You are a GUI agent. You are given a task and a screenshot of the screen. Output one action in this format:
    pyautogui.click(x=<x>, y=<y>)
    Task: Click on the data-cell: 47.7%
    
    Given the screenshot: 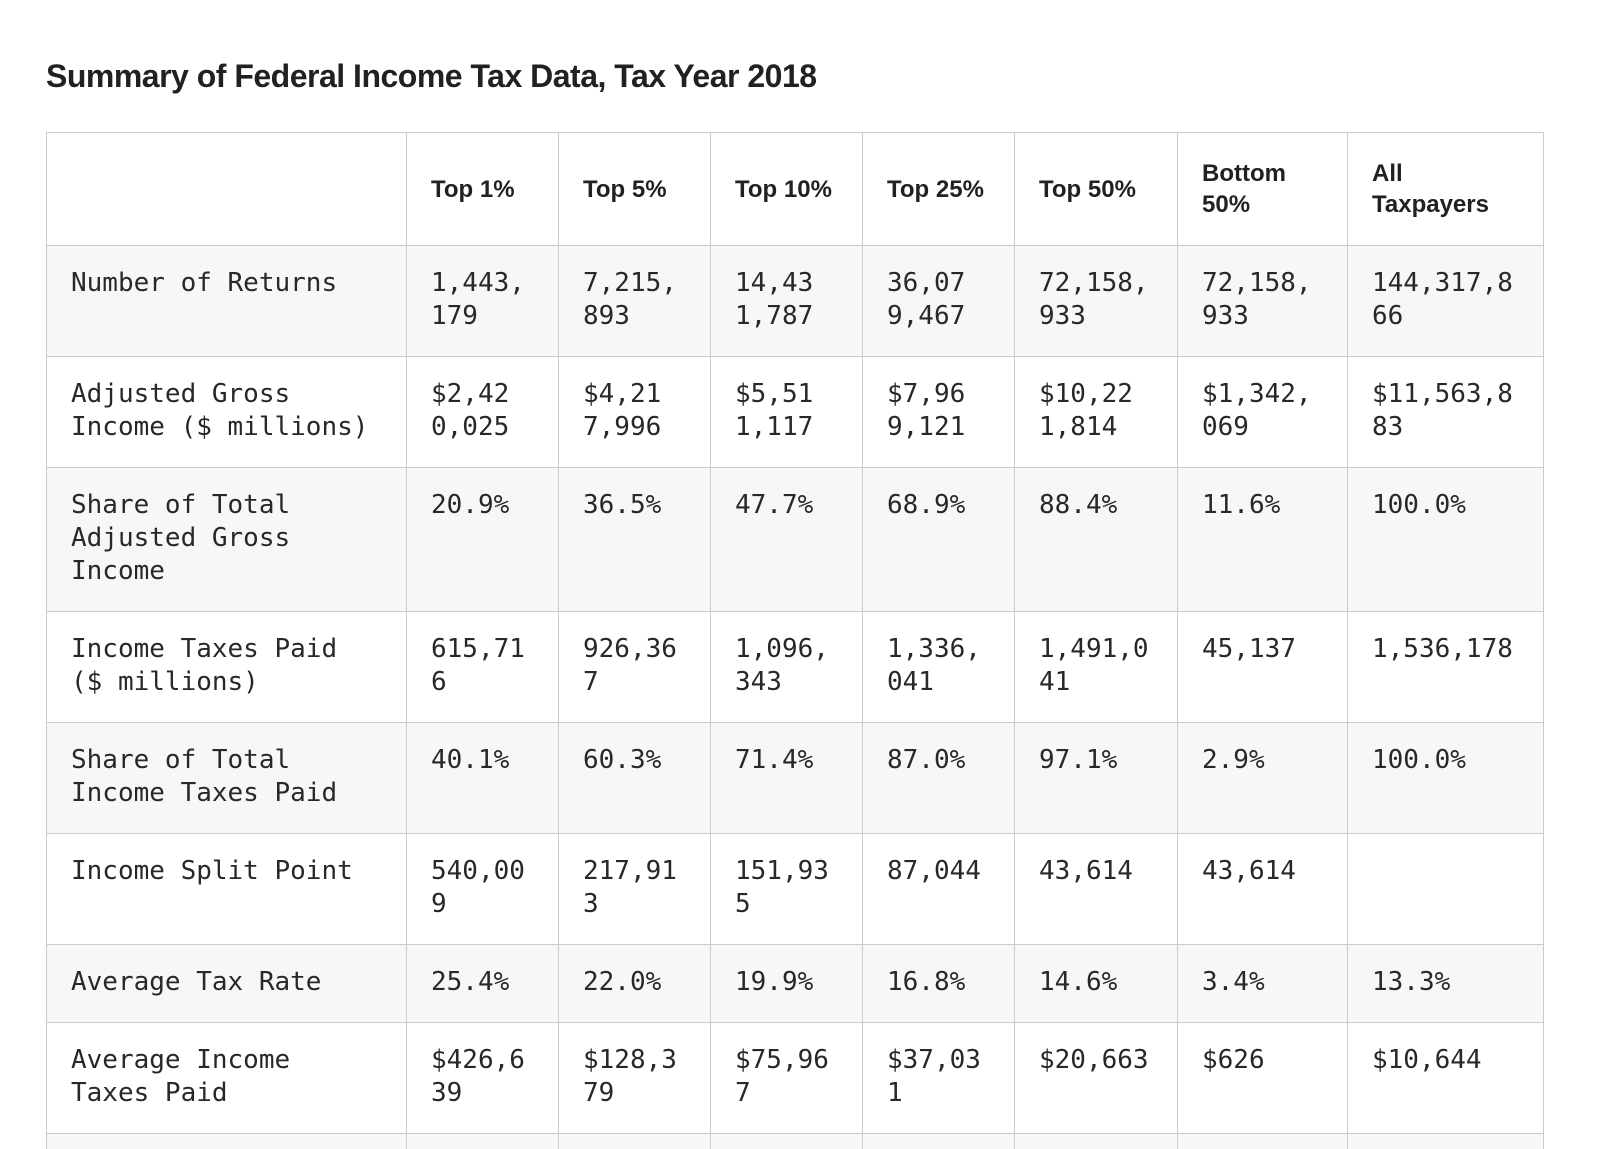 What is the action you would take?
    pyautogui.click(x=786, y=539)
    